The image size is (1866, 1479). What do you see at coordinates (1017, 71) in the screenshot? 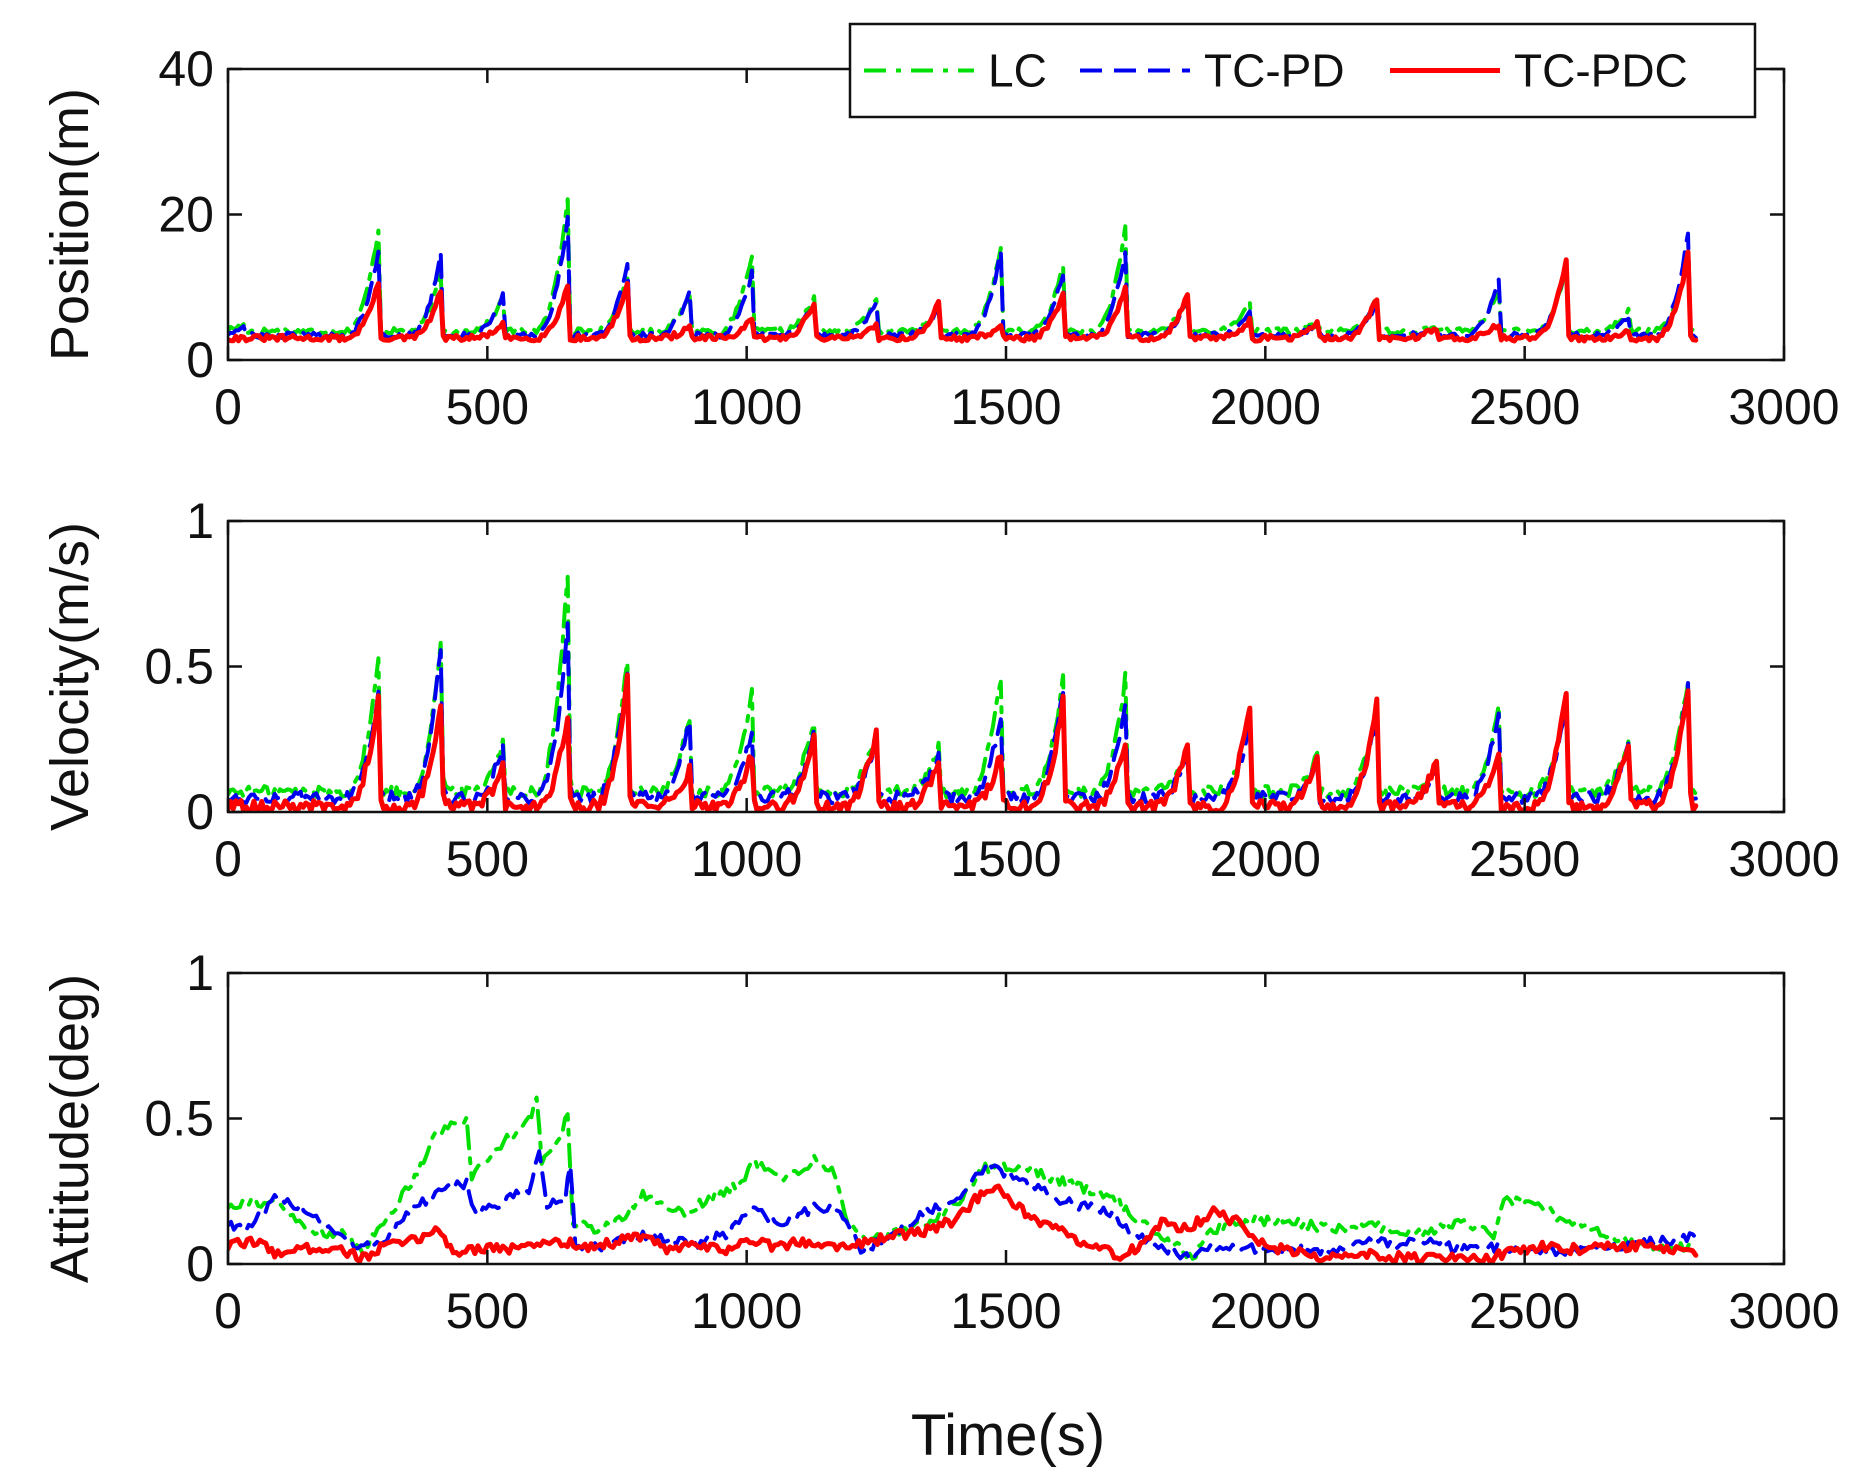
I see `legend-label-lc: LC` at bounding box center [1017, 71].